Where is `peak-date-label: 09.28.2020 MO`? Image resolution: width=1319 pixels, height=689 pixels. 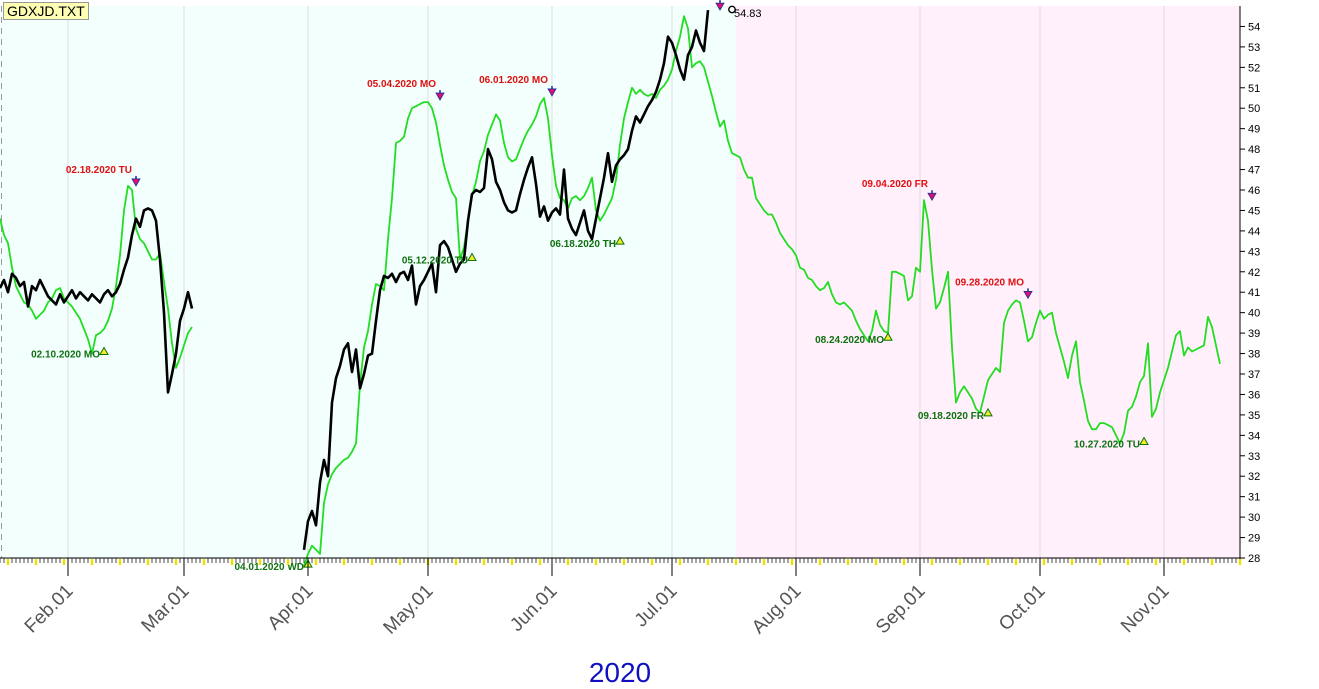 peak-date-label: 09.28.2020 MO is located at coordinates (989, 282).